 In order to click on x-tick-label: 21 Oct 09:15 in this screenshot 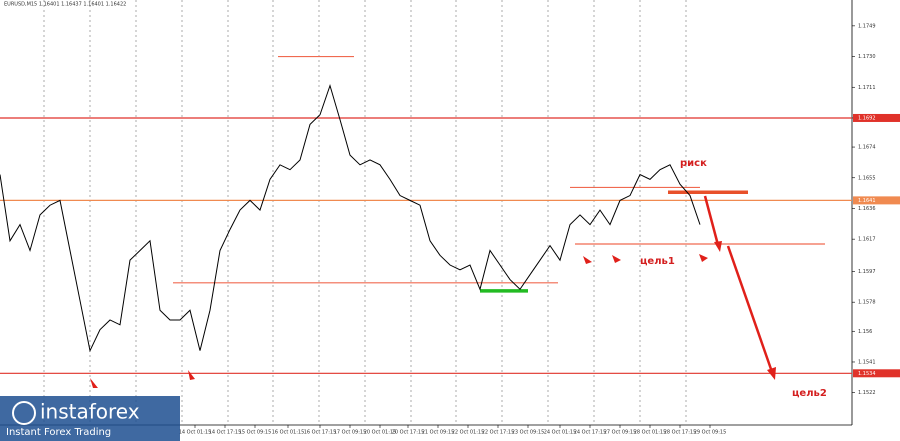, I will do `click(438, 433)`.